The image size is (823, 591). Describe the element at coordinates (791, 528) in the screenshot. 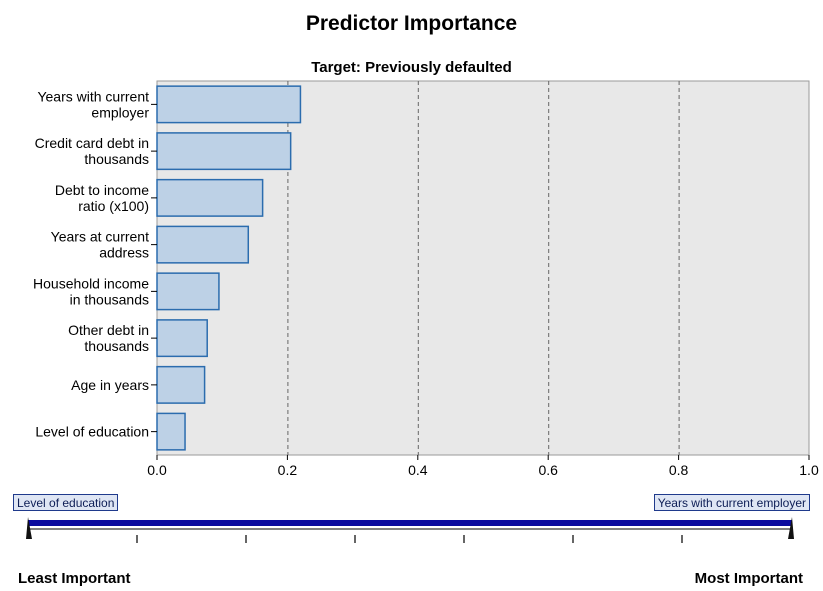

I see `most-handle` at that location.